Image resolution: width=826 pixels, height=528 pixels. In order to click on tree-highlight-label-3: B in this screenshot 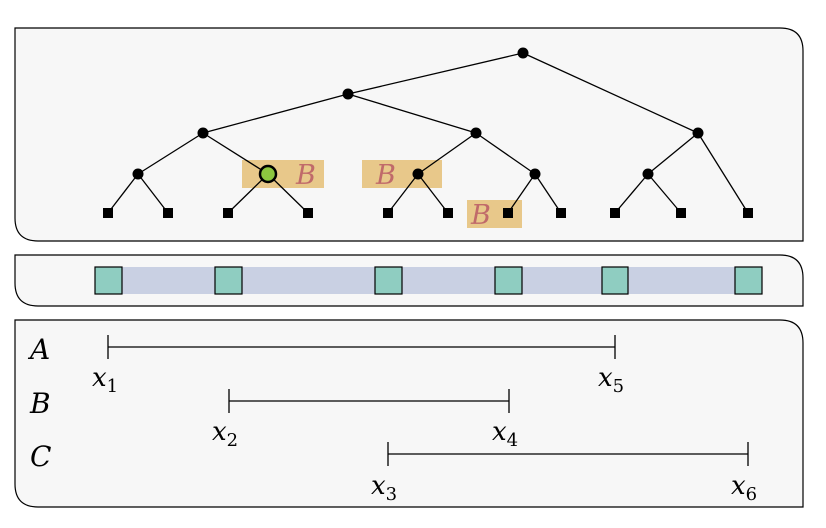, I will do `click(480, 215)`.